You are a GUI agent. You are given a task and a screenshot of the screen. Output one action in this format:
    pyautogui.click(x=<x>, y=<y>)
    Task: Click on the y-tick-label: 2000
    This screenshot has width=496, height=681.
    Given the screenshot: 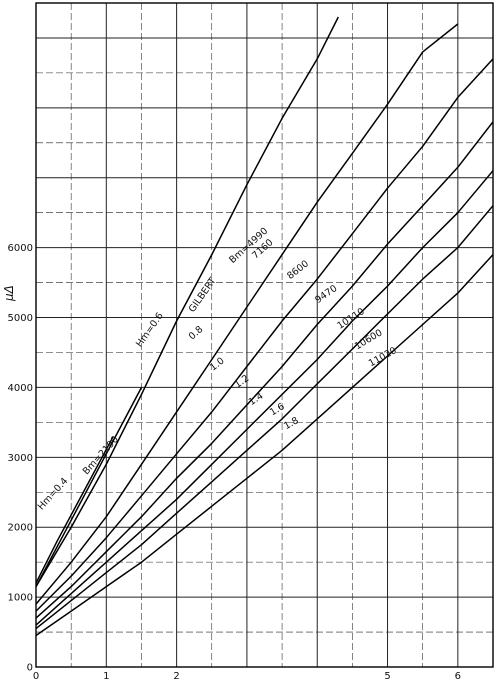 What is the action you would take?
    pyautogui.click(x=20, y=528)
    